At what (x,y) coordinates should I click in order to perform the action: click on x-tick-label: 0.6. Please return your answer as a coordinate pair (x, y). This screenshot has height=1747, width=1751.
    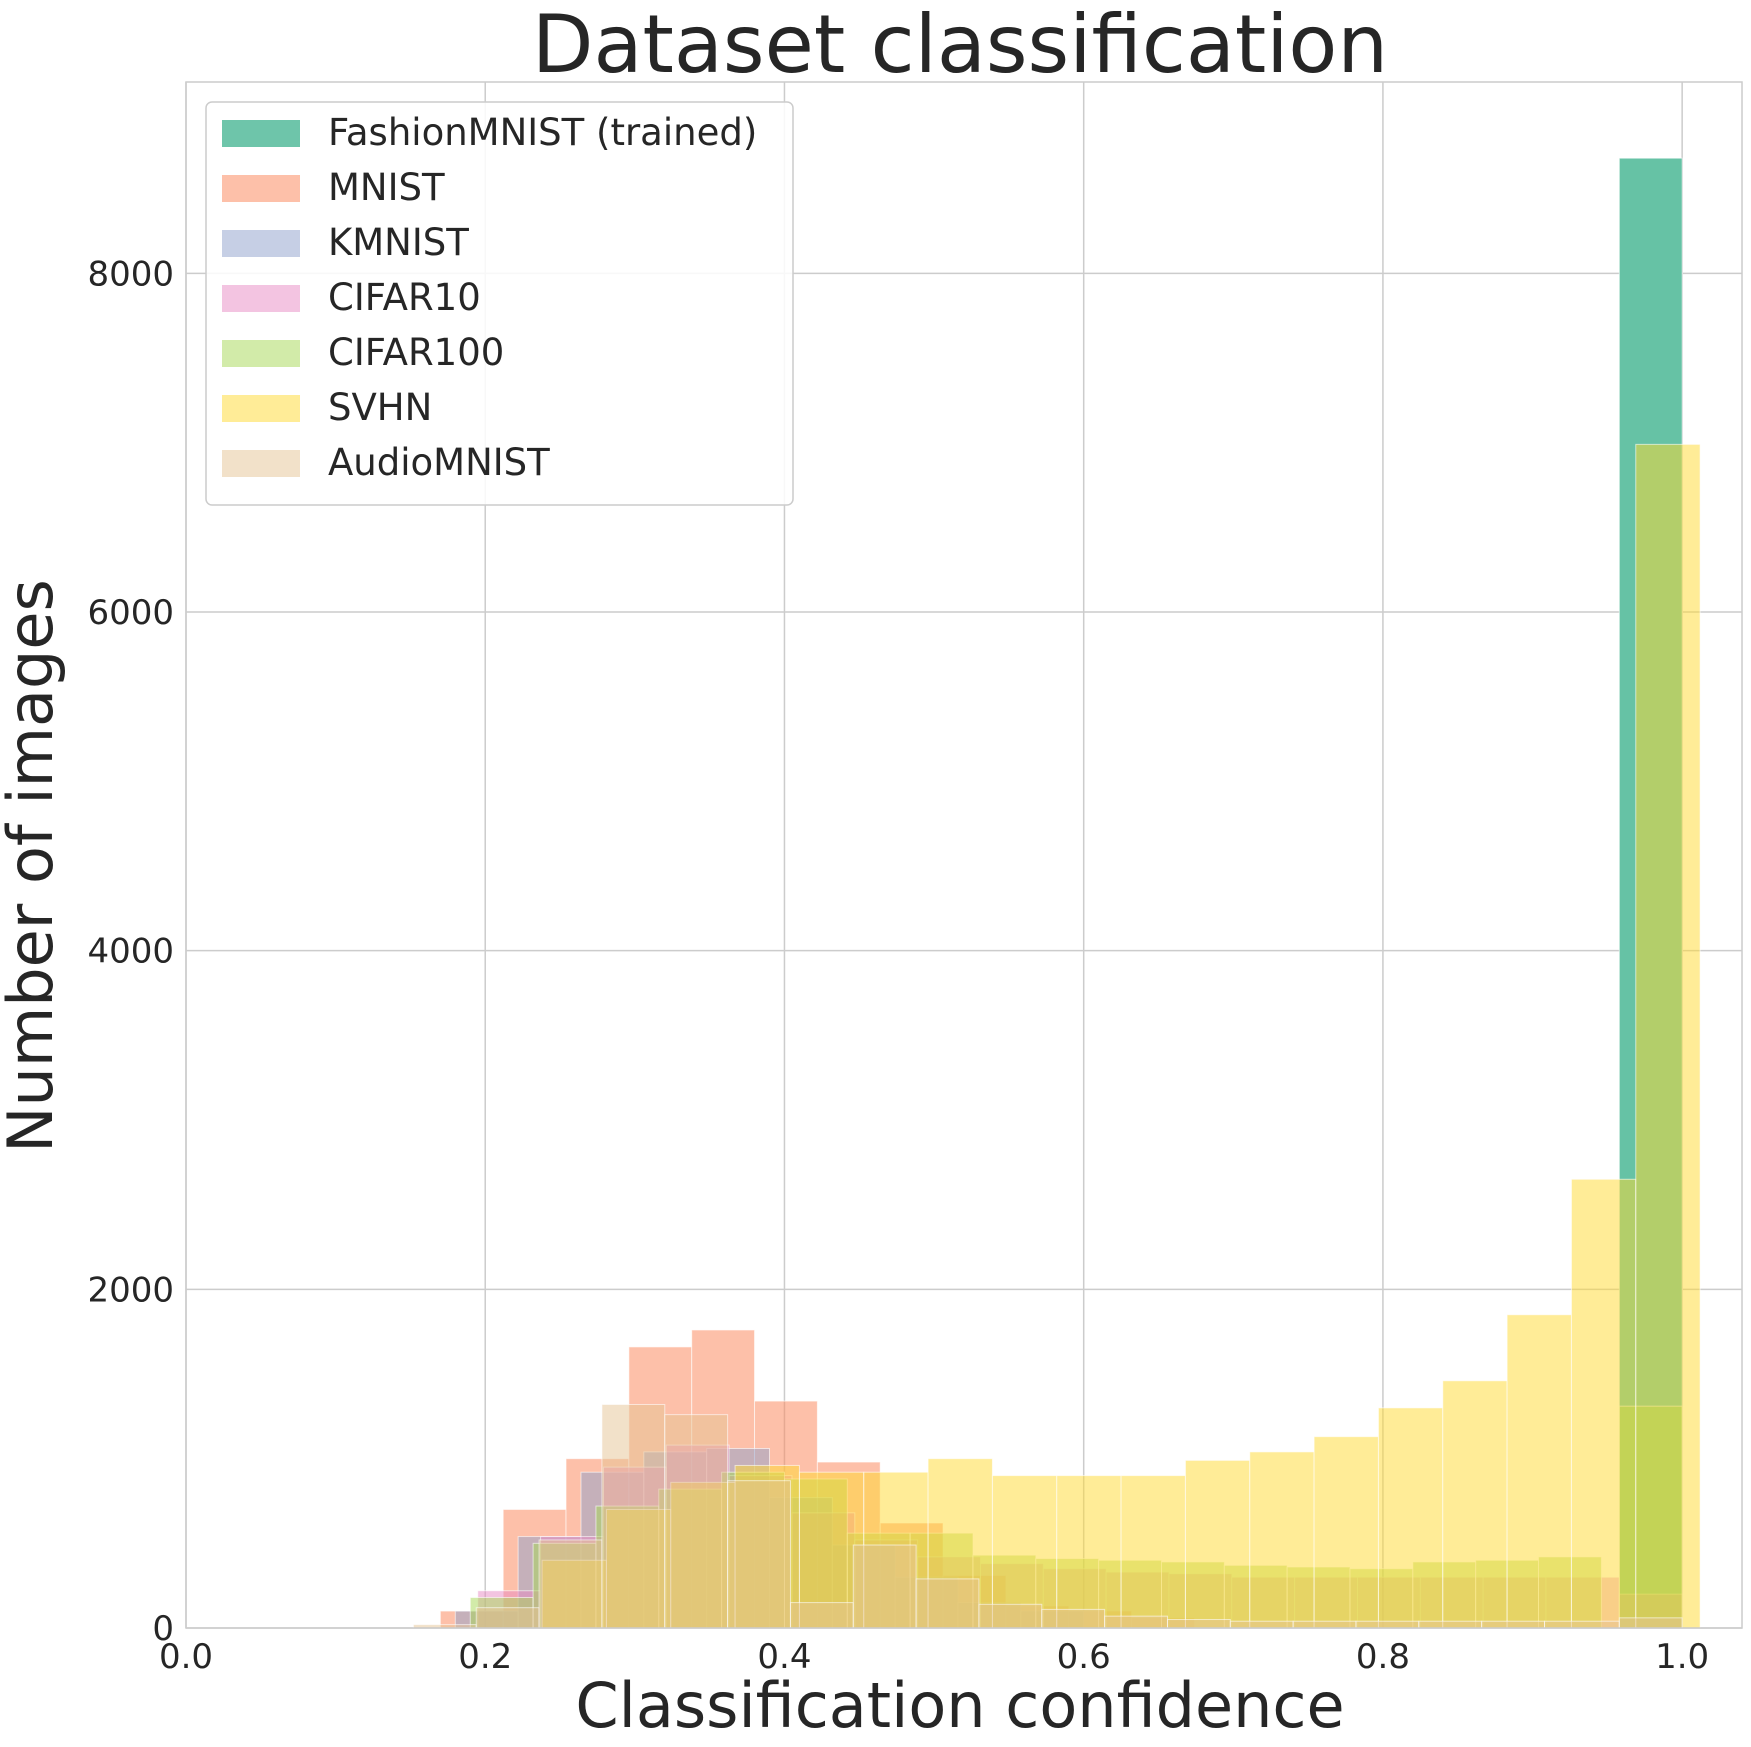
    Looking at the image, I should click on (1084, 1657).